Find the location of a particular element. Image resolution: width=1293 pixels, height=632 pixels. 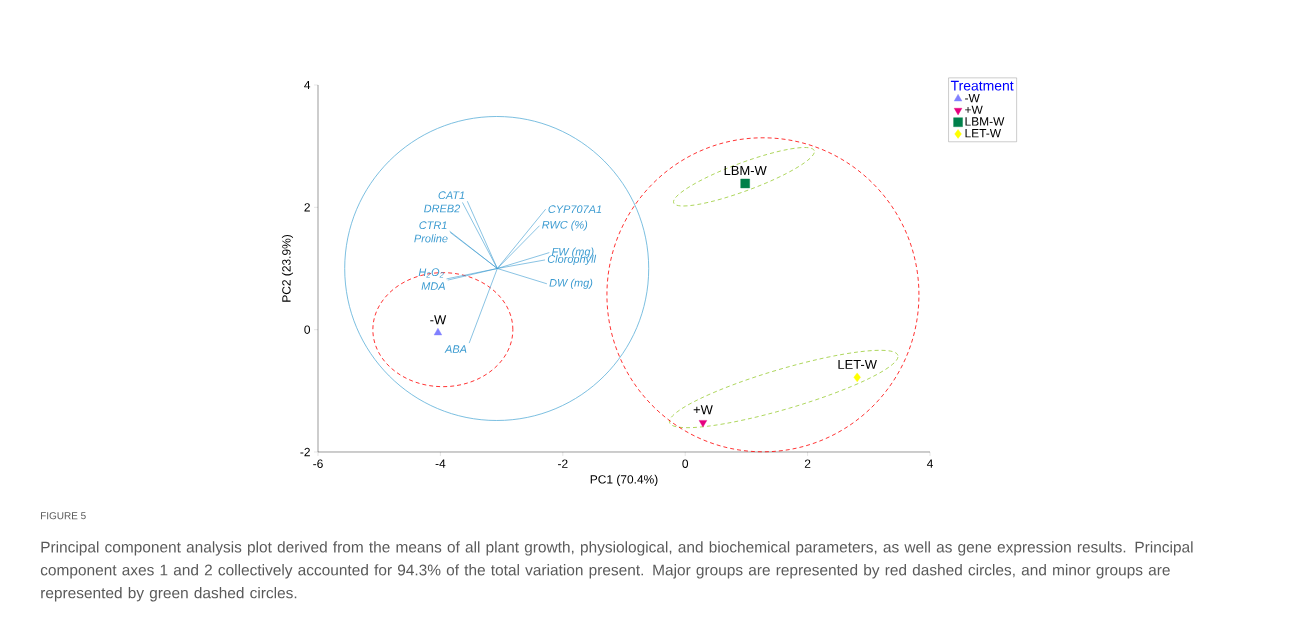

y-tick-label: 0 is located at coordinates (307, 329).